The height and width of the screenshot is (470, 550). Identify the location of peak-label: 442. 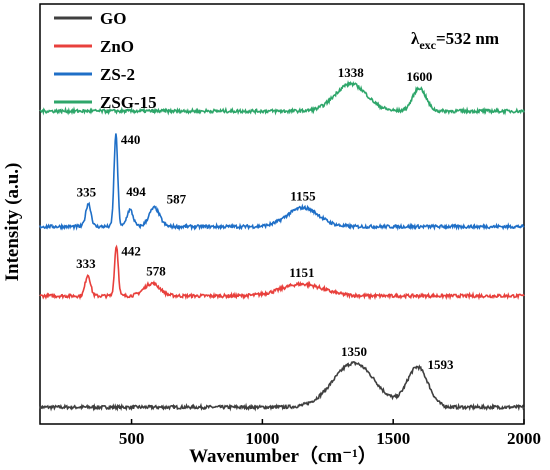
(131, 250).